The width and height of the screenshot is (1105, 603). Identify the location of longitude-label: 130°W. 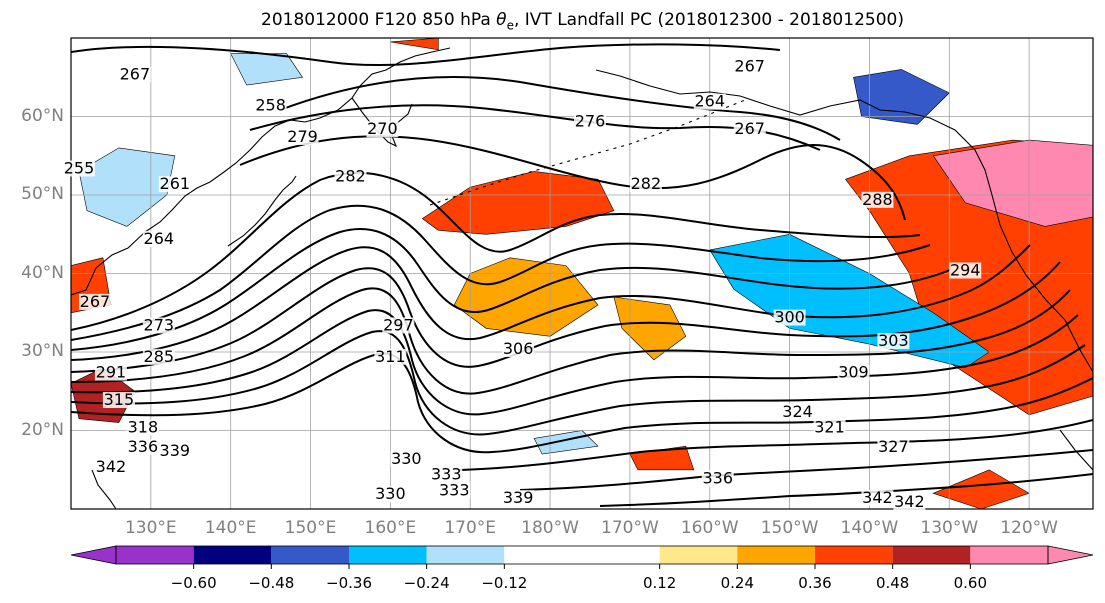
(949, 528).